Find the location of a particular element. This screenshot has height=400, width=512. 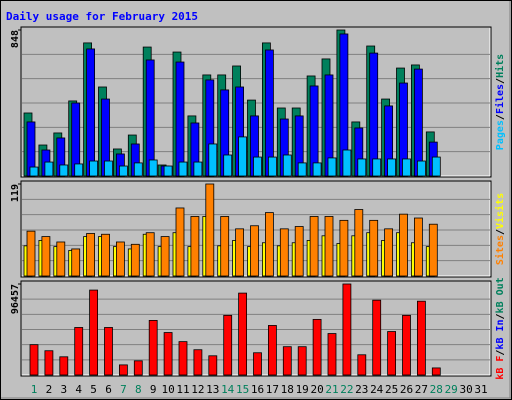

legend: Pages/Files/Hits is located at coordinates (500, 102).